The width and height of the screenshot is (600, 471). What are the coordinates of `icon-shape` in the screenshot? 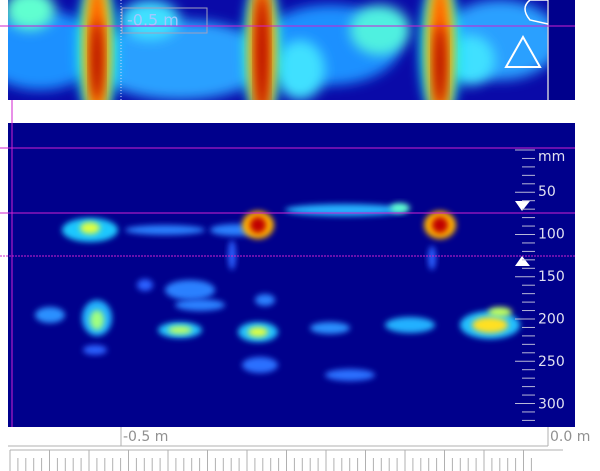 It's located at (536, 12).